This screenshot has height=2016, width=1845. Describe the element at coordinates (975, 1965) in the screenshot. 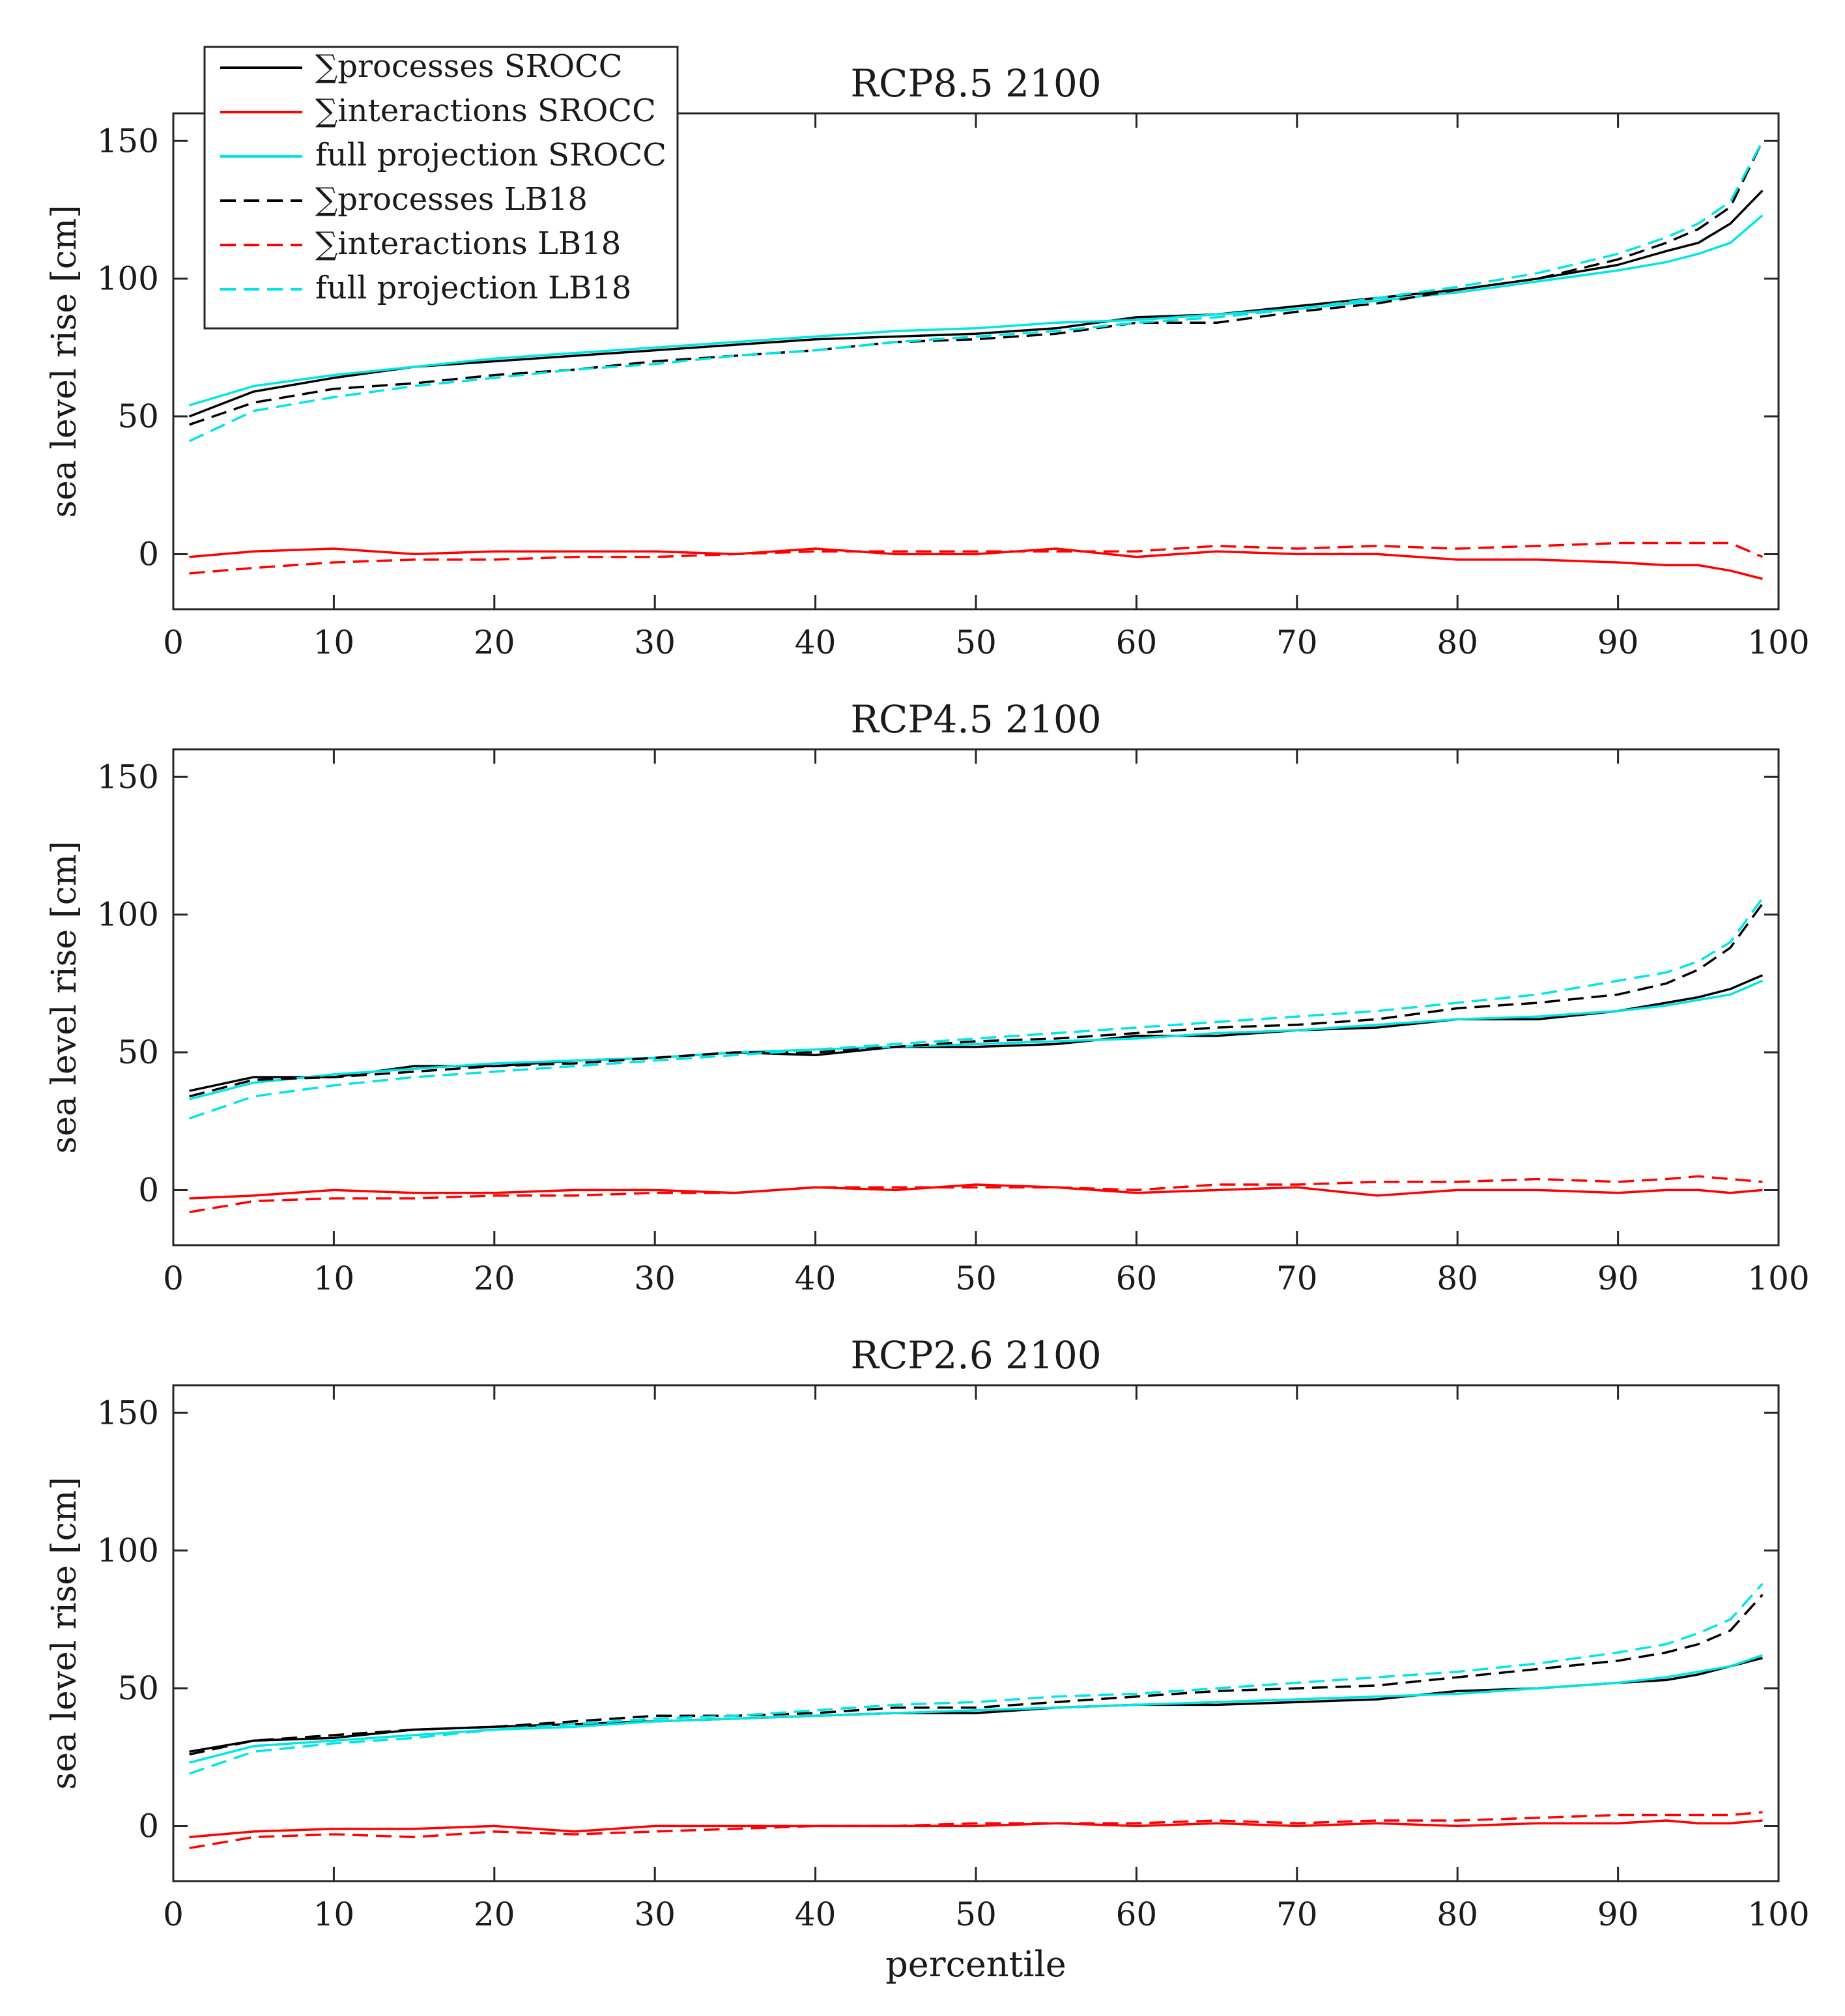

I see `x-axis-label: percentile` at that location.